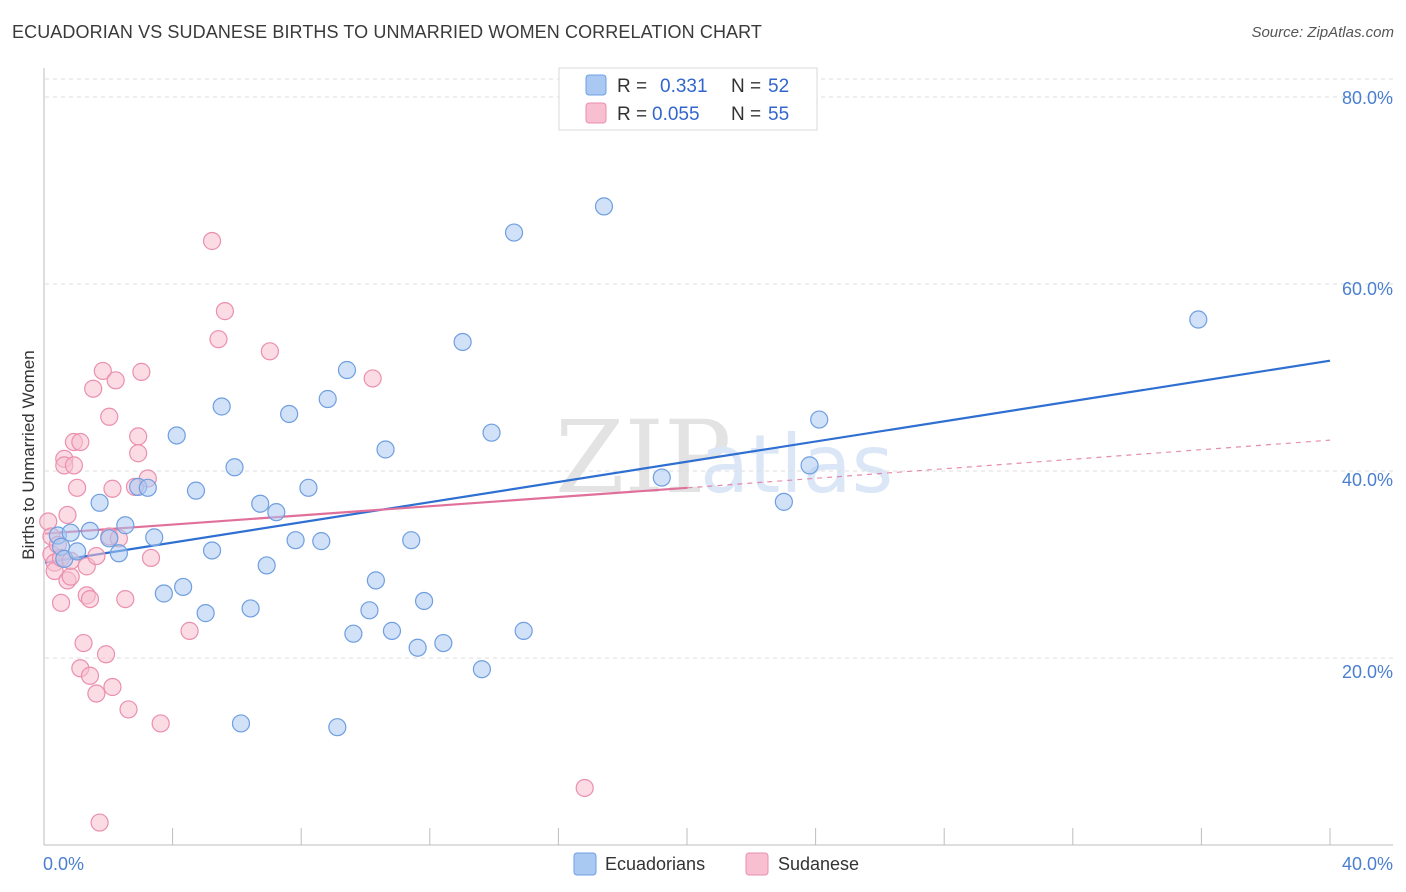 The image size is (1406, 892). What do you see at coordinates (818, 864) in the screenshot?
I see `bottom-legend-label-sudanese: Sudanese` at bounding box center [818, 864].